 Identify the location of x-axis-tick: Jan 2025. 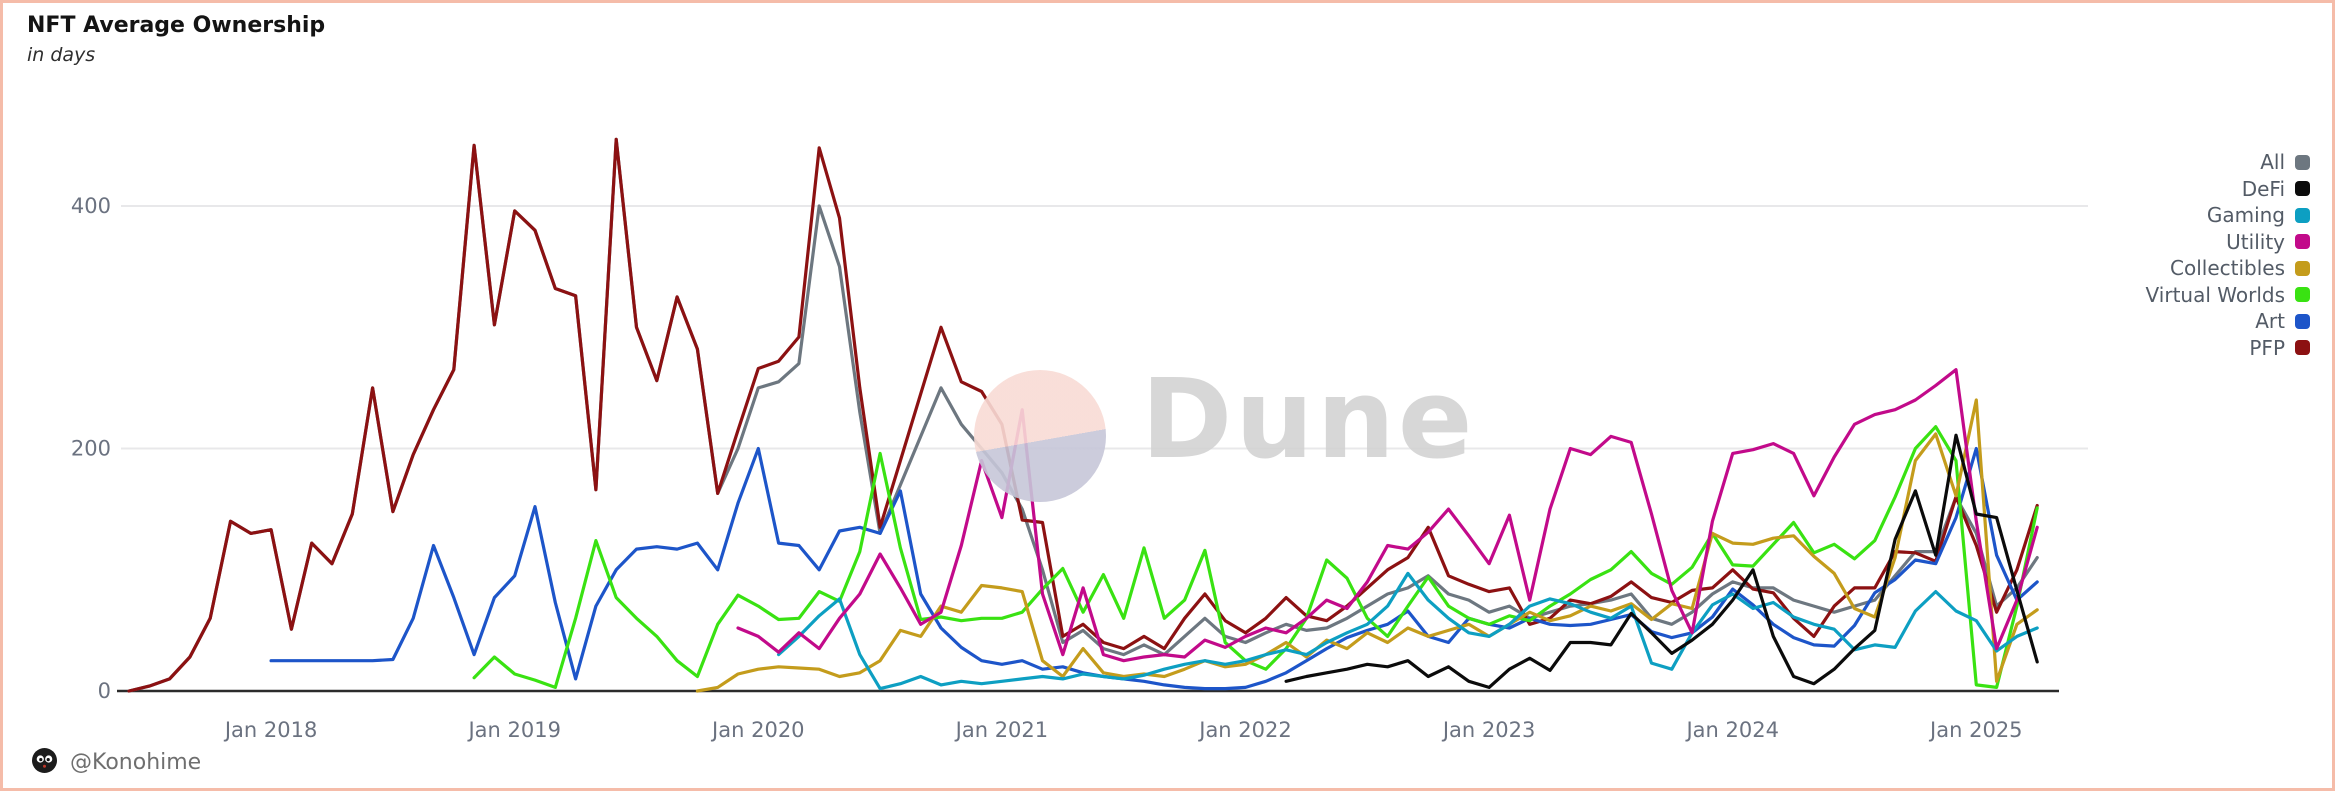
(1975, 730).